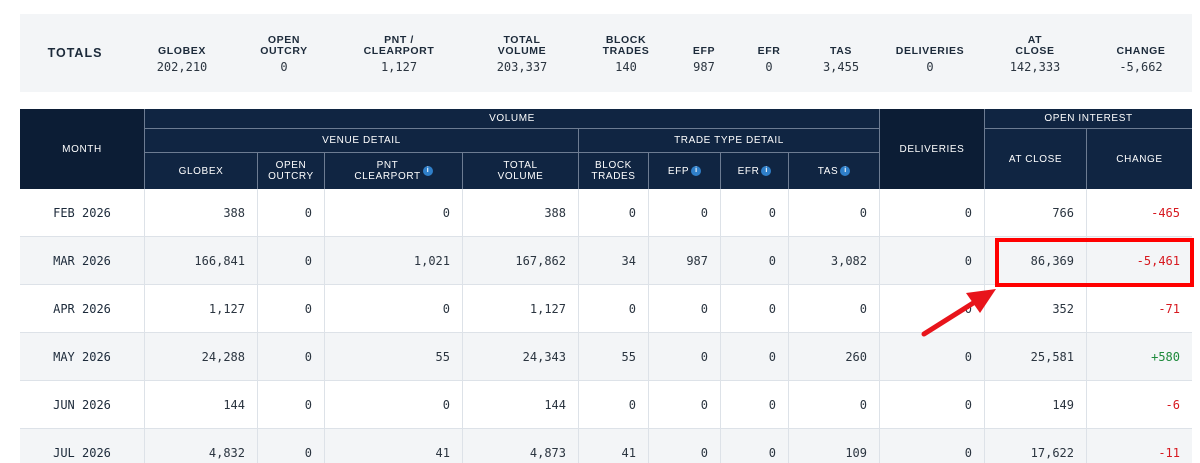 The height and width of the screenshot is (463, 1200). I want to click on efp-label: EFP, so click(678, 171).